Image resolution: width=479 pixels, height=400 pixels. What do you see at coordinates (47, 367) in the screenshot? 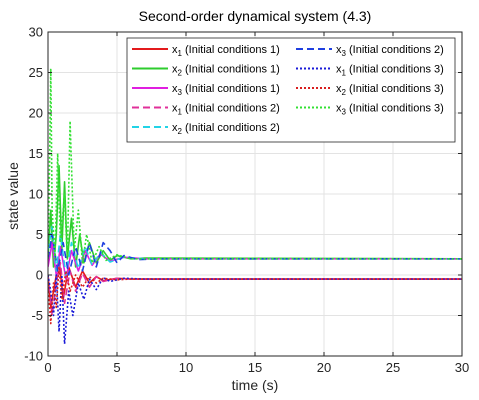
I see `x-tick-label: 0` at bounding box center [47, 367].